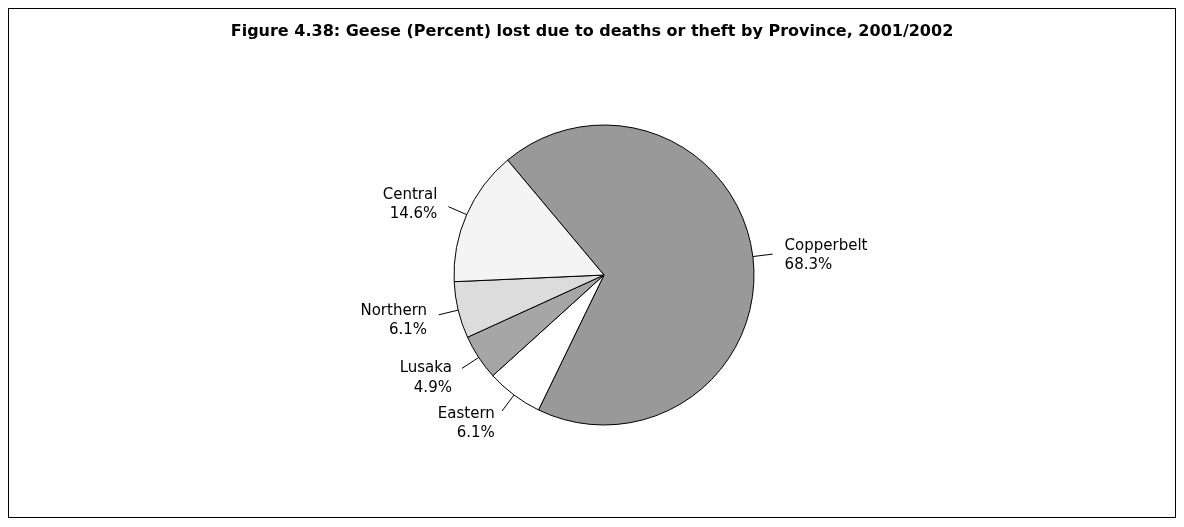  What do you see at coordinates (432, 386) in the screenshot?
I see `data-label: 4.9%` at bounding box center [432, 386].